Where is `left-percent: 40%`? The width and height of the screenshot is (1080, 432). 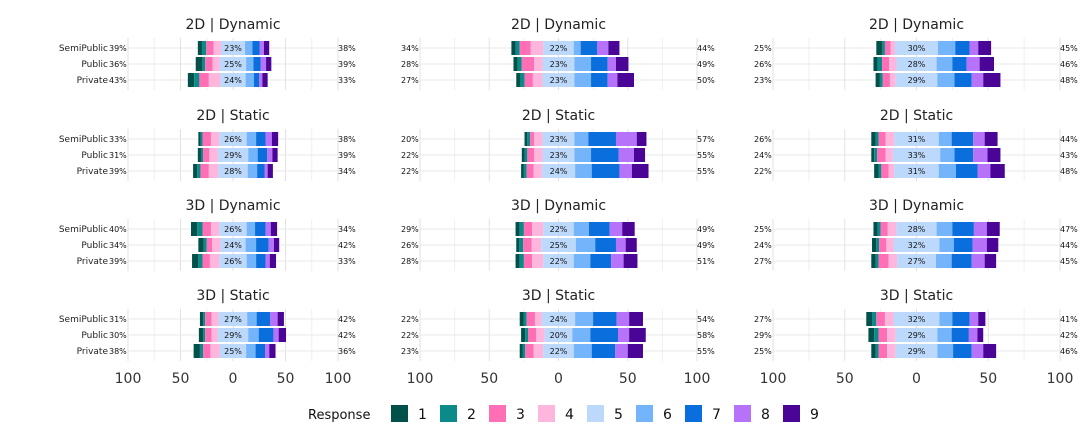
left-percent: 40% is located at coordinates (118, 229).